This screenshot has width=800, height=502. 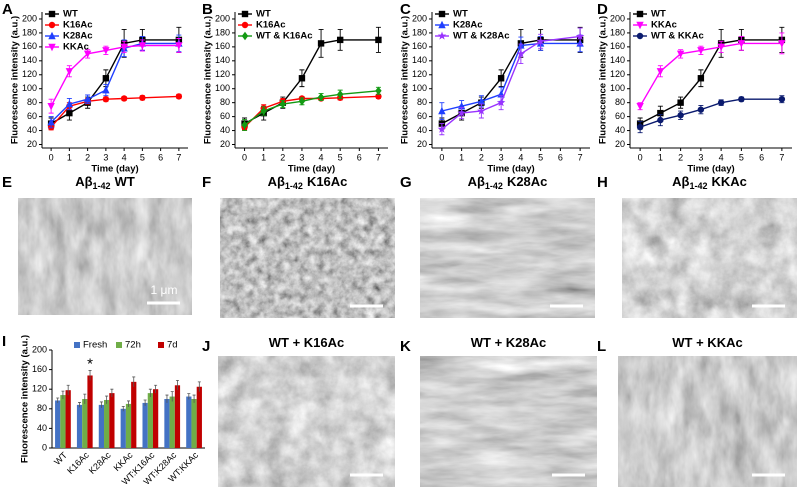 What do you see at coordinates (422, 116) in the screenshot?
I see `y-tick-label: 60` at bounding box center [422, 116].